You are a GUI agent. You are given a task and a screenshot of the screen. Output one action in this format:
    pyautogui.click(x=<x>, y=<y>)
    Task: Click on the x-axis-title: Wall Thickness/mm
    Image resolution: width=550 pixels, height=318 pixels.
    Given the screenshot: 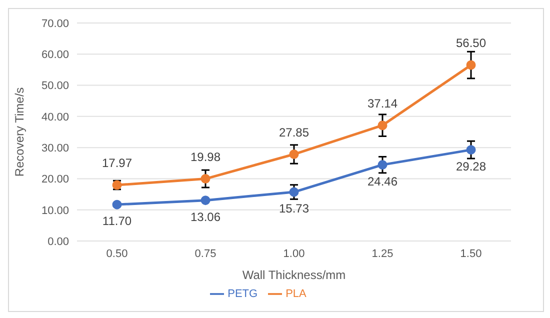 What is the action you would take?
    pyautogui.click(x=294, y=275)
    